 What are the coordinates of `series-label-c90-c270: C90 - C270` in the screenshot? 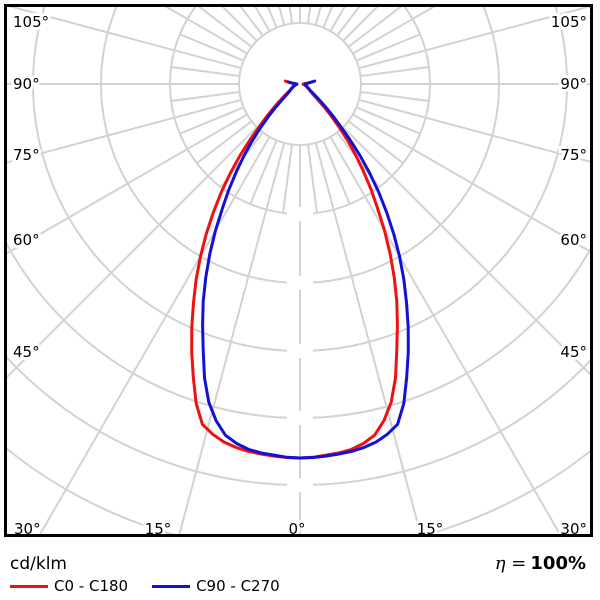 It's located at (238, 586).